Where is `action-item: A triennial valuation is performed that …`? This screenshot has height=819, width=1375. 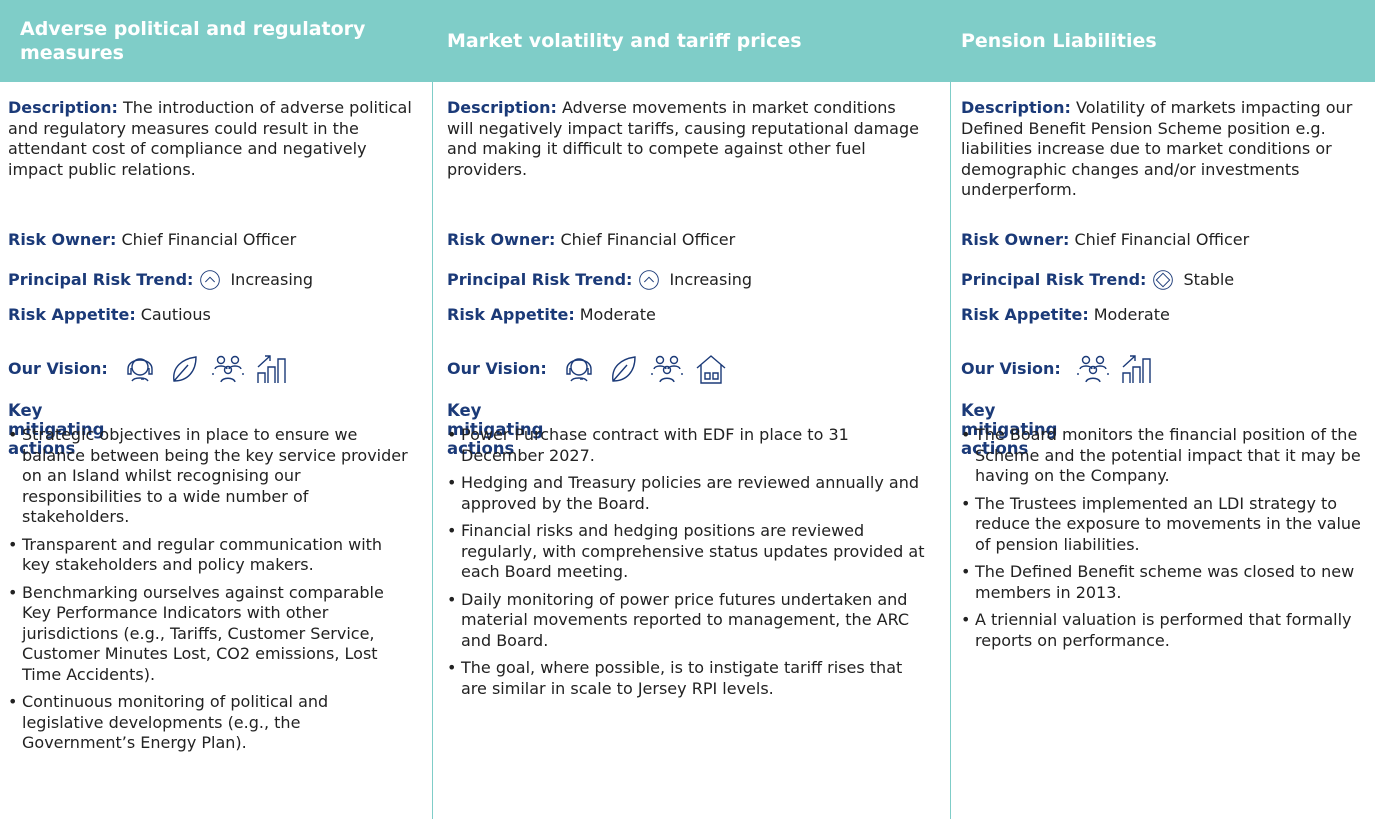 action-item: A triennial valuation is performed that … is located at coordinates (1163, 630).